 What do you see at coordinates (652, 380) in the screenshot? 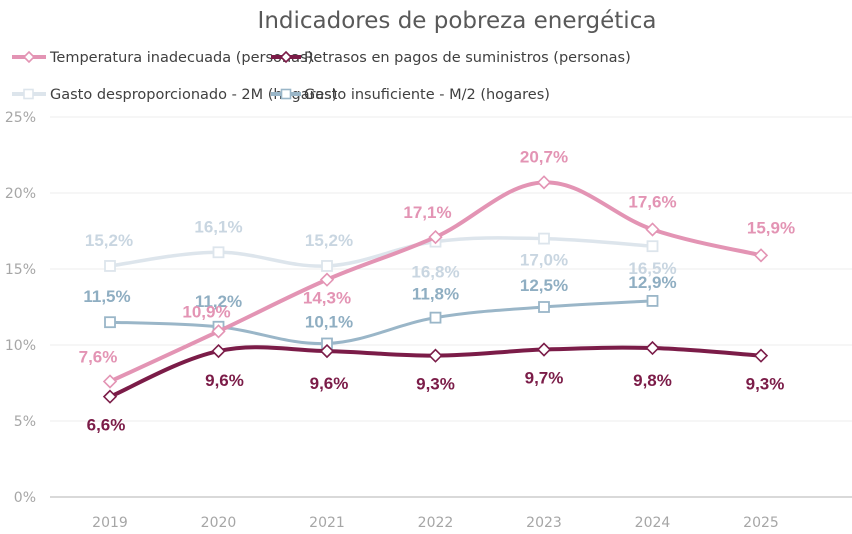
I see `data-label: 9,8%` at bounding box center [652, 380].